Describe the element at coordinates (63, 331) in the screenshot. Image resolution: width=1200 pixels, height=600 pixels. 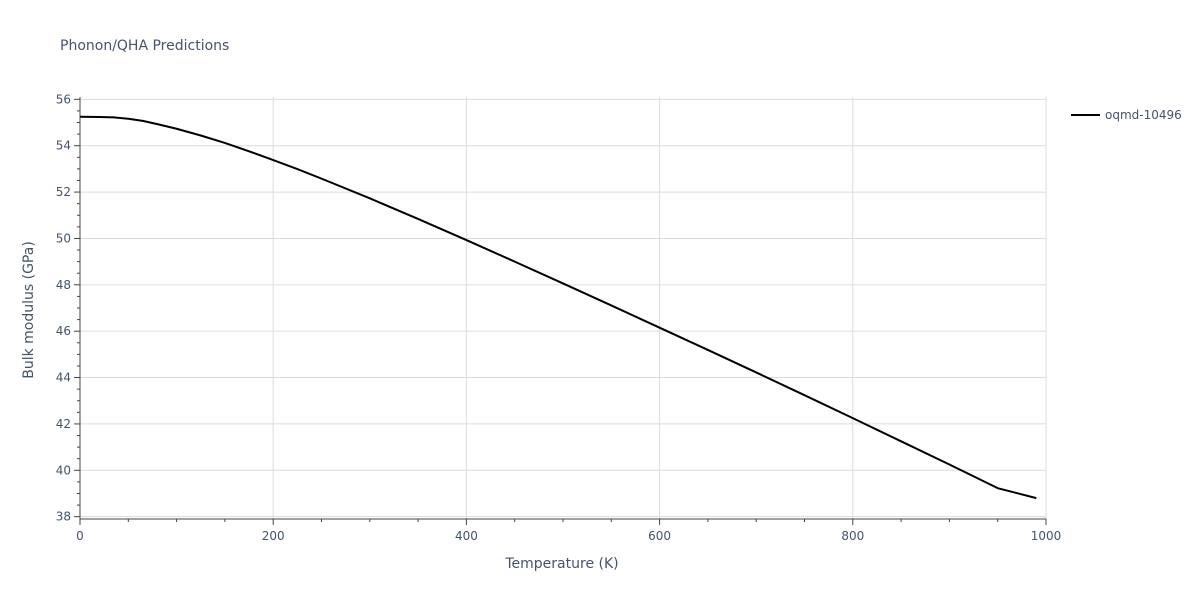
I see `y-tick-label: 46` at that location.